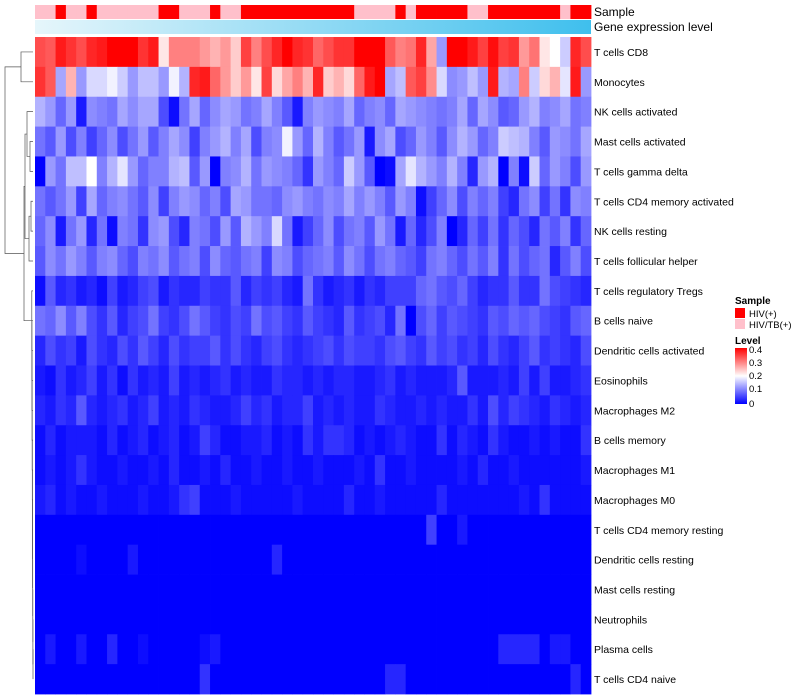 The image size is (800, 700). I want to click on row-label: Macrophages M1, so click(634, 471).